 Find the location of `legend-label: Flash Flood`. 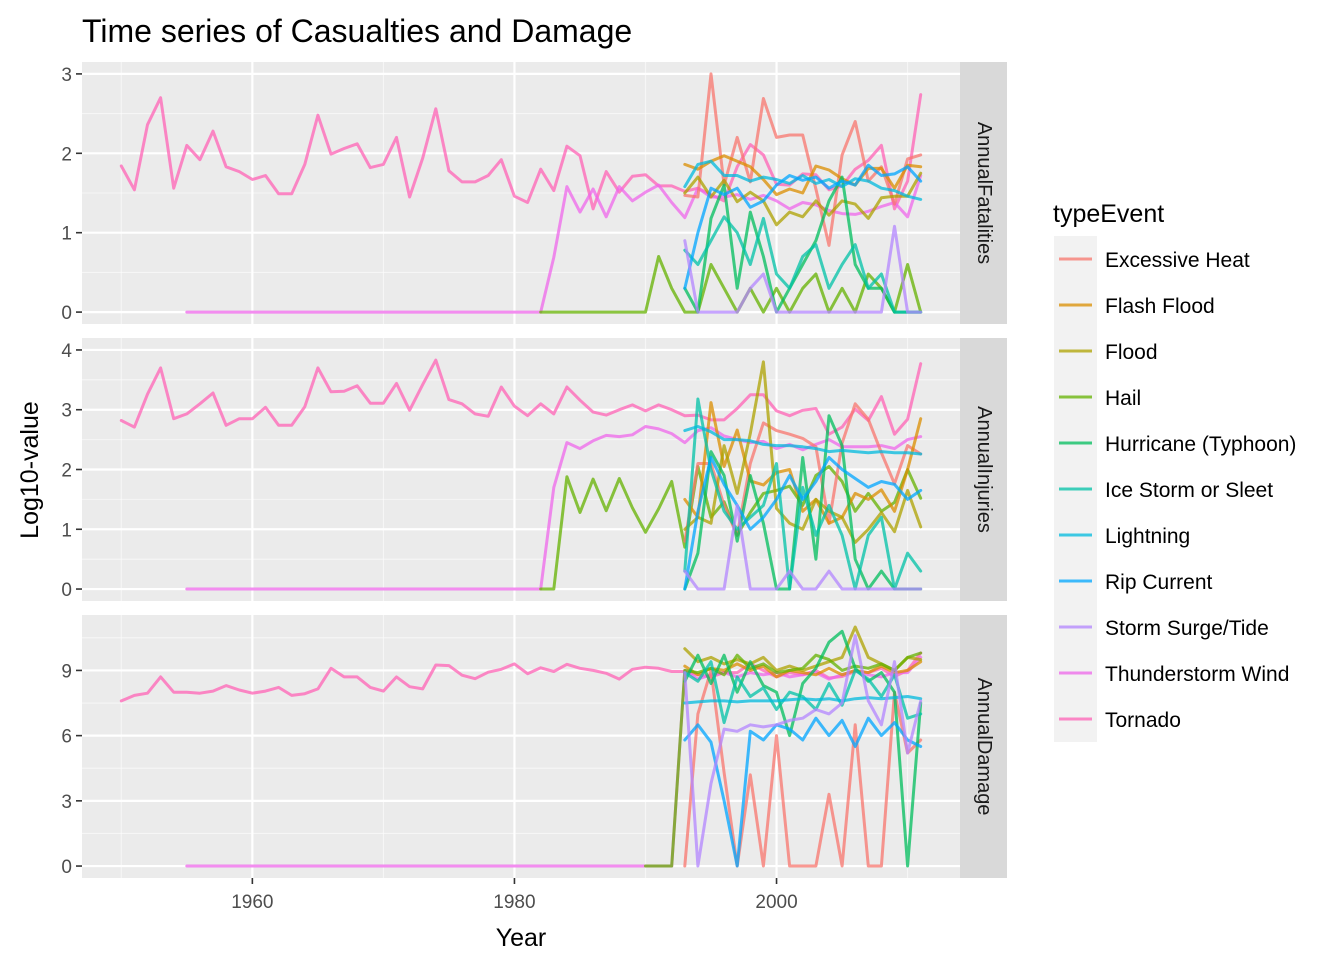

legend-label: Flash Flood is located at coordinates (1160, 306).